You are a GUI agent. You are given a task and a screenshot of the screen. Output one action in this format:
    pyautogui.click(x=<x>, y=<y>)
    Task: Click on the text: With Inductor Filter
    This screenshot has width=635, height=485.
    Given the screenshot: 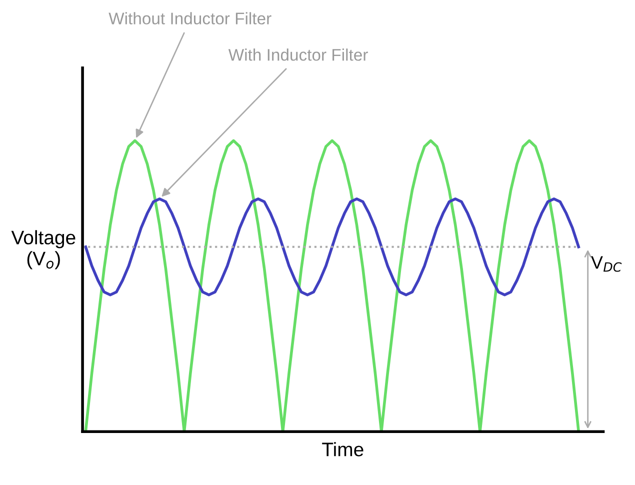 What is the action you would take?
    pyautogui.click(x=298, y=54)
    